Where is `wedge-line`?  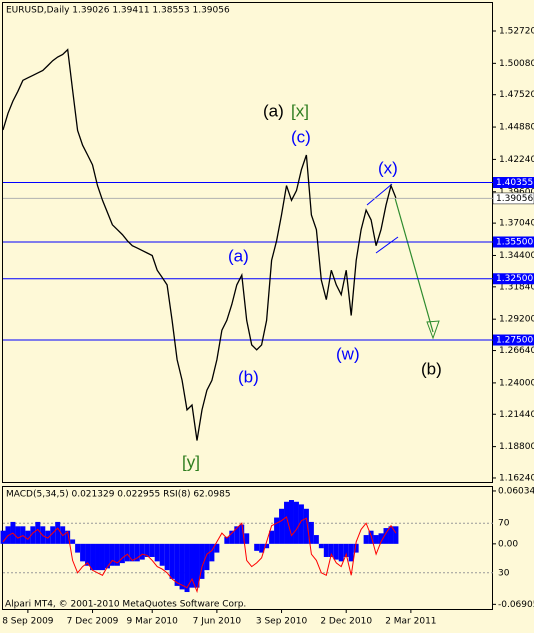 wedge-line is located at coordinates (379, 194).